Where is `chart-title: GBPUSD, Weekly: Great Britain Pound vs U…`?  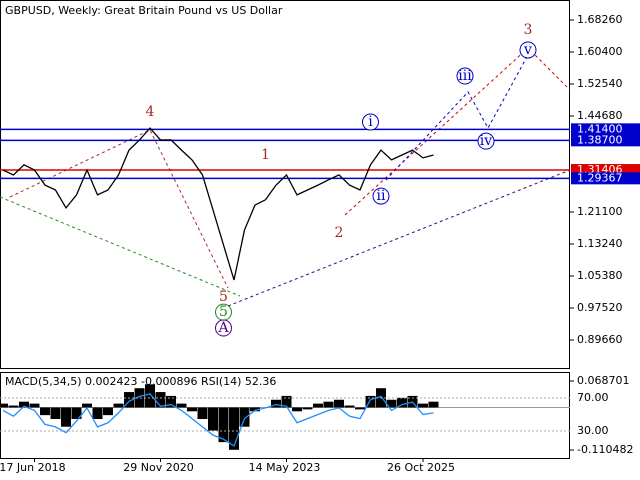
chart-title: GBPUSD, Weekly: Great Britain Pound vs U… is located at coordinates (144, 10).